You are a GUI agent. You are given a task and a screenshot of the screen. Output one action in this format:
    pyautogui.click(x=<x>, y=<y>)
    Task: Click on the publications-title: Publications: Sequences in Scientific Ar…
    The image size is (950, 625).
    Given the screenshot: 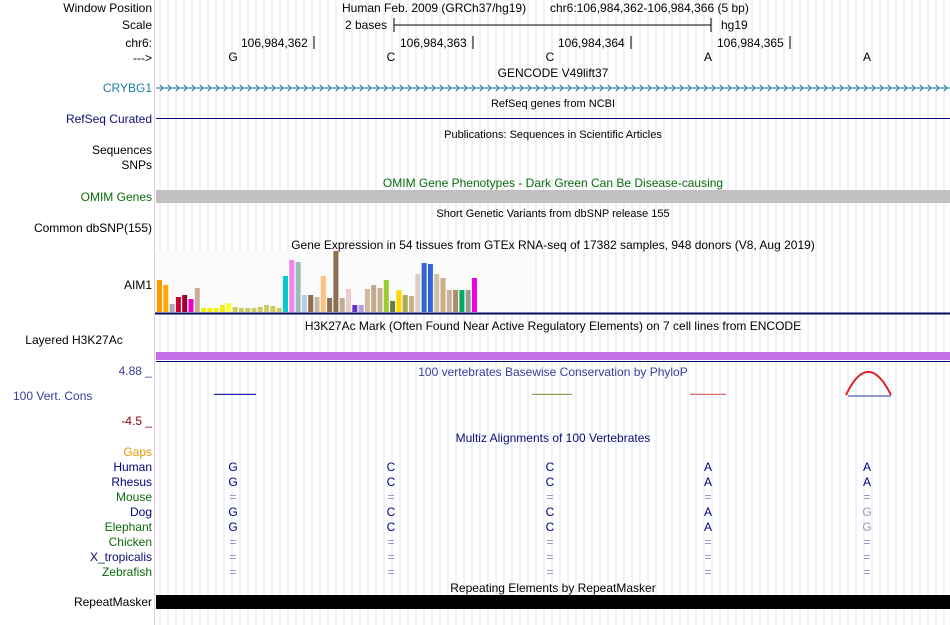 What is the action you would take?
    pyautogui.click(x=553, y=135)
    